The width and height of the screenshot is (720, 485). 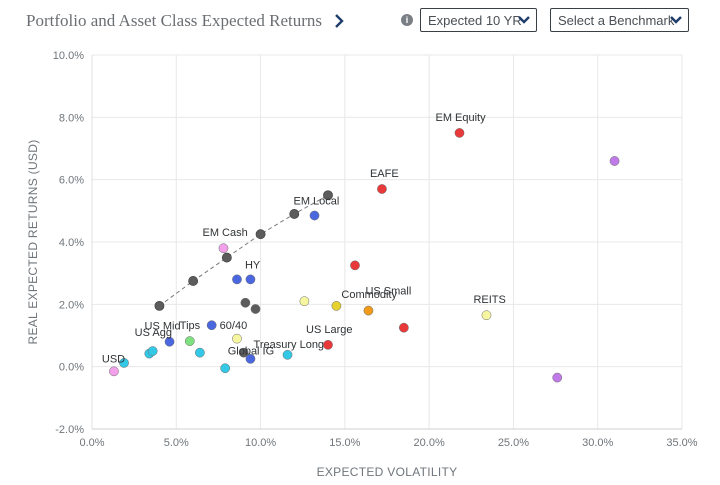 I want to click on point-label: HY, so click(x=253, y=265).